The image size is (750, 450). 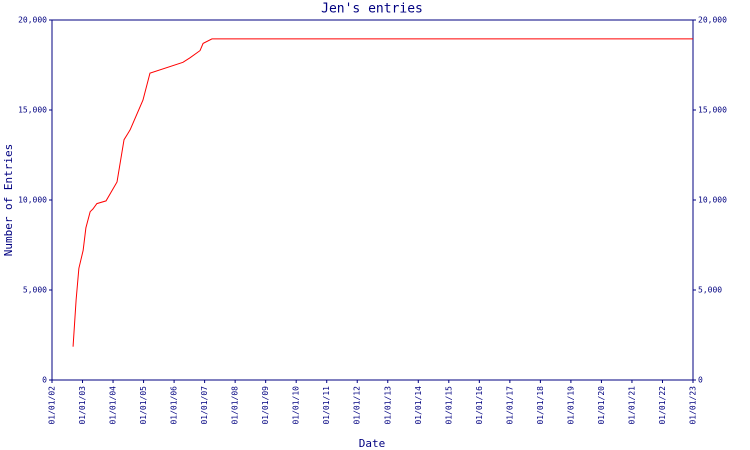 I want to click on x-tick-label: 01/01/16, so click(x=479, y=405).